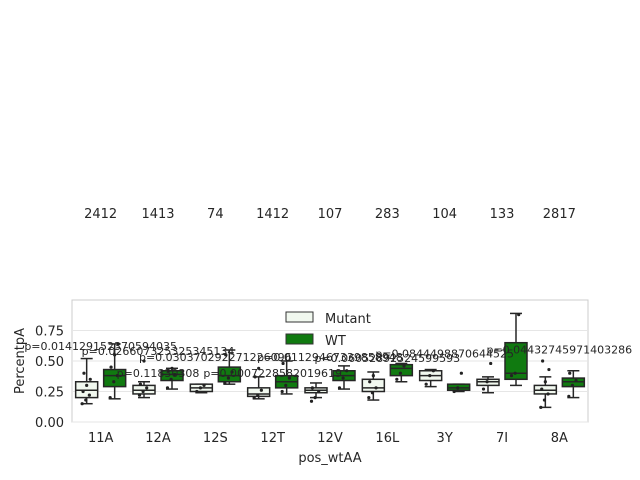 The image size is (640, 480). What do you see at coordinates (330, 357) in the screenshot?
I see `p-value-label: p=0.01129467339858948` at bounding box center [330, 357].